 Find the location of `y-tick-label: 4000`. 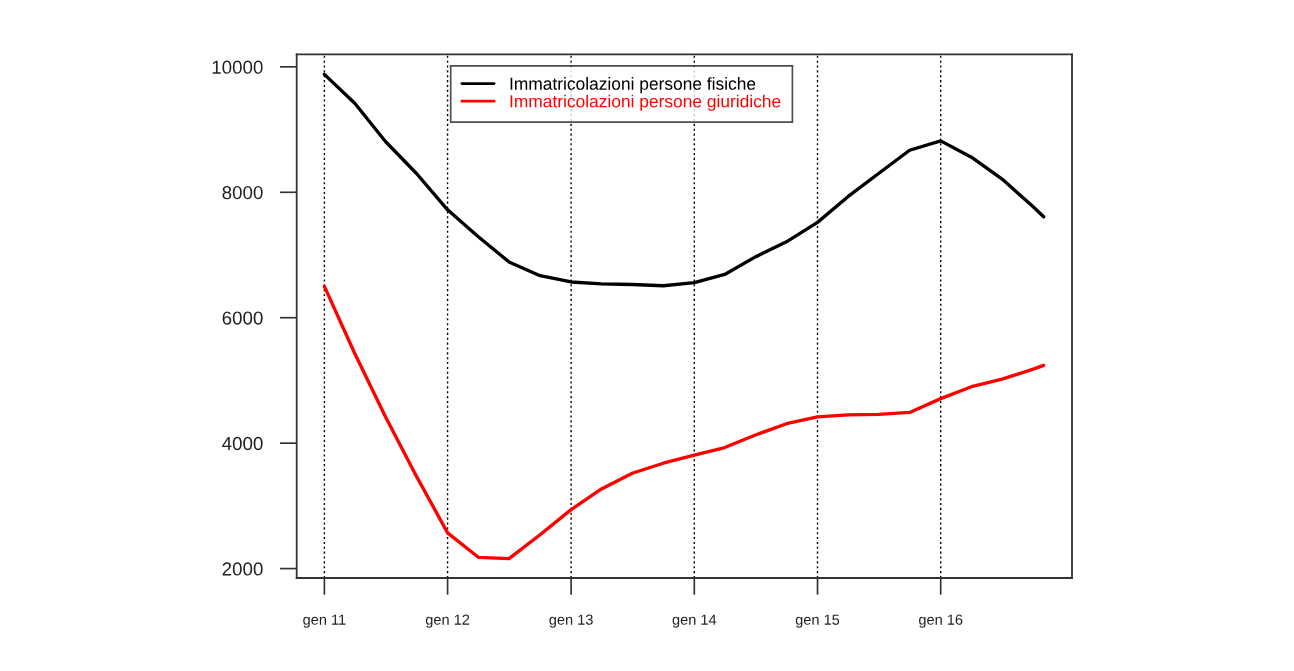

y-tick-label: 4000 is located at coordinates (242, 443).